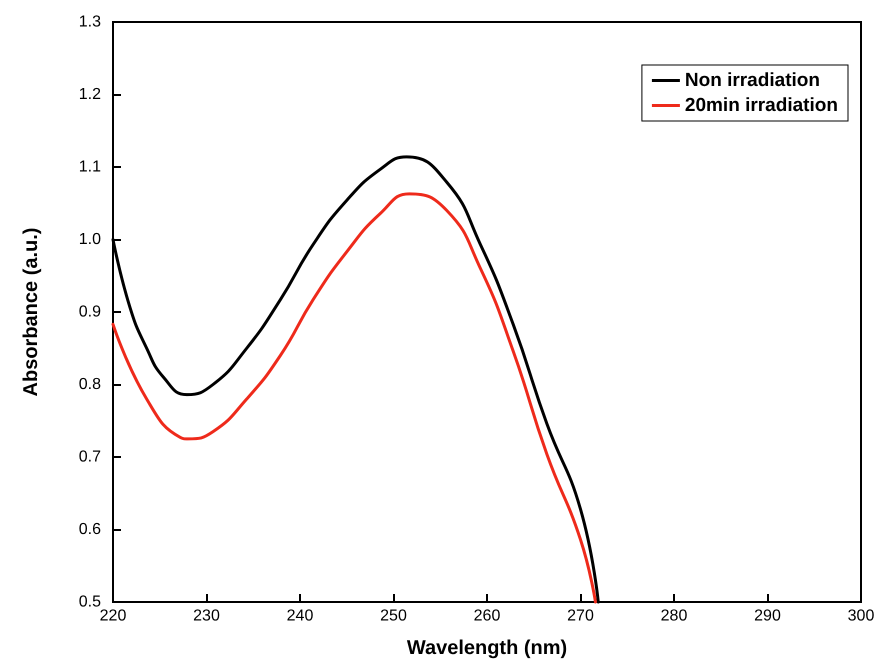  I want to click on legend-label: Non irradiation, so click(752, 80).